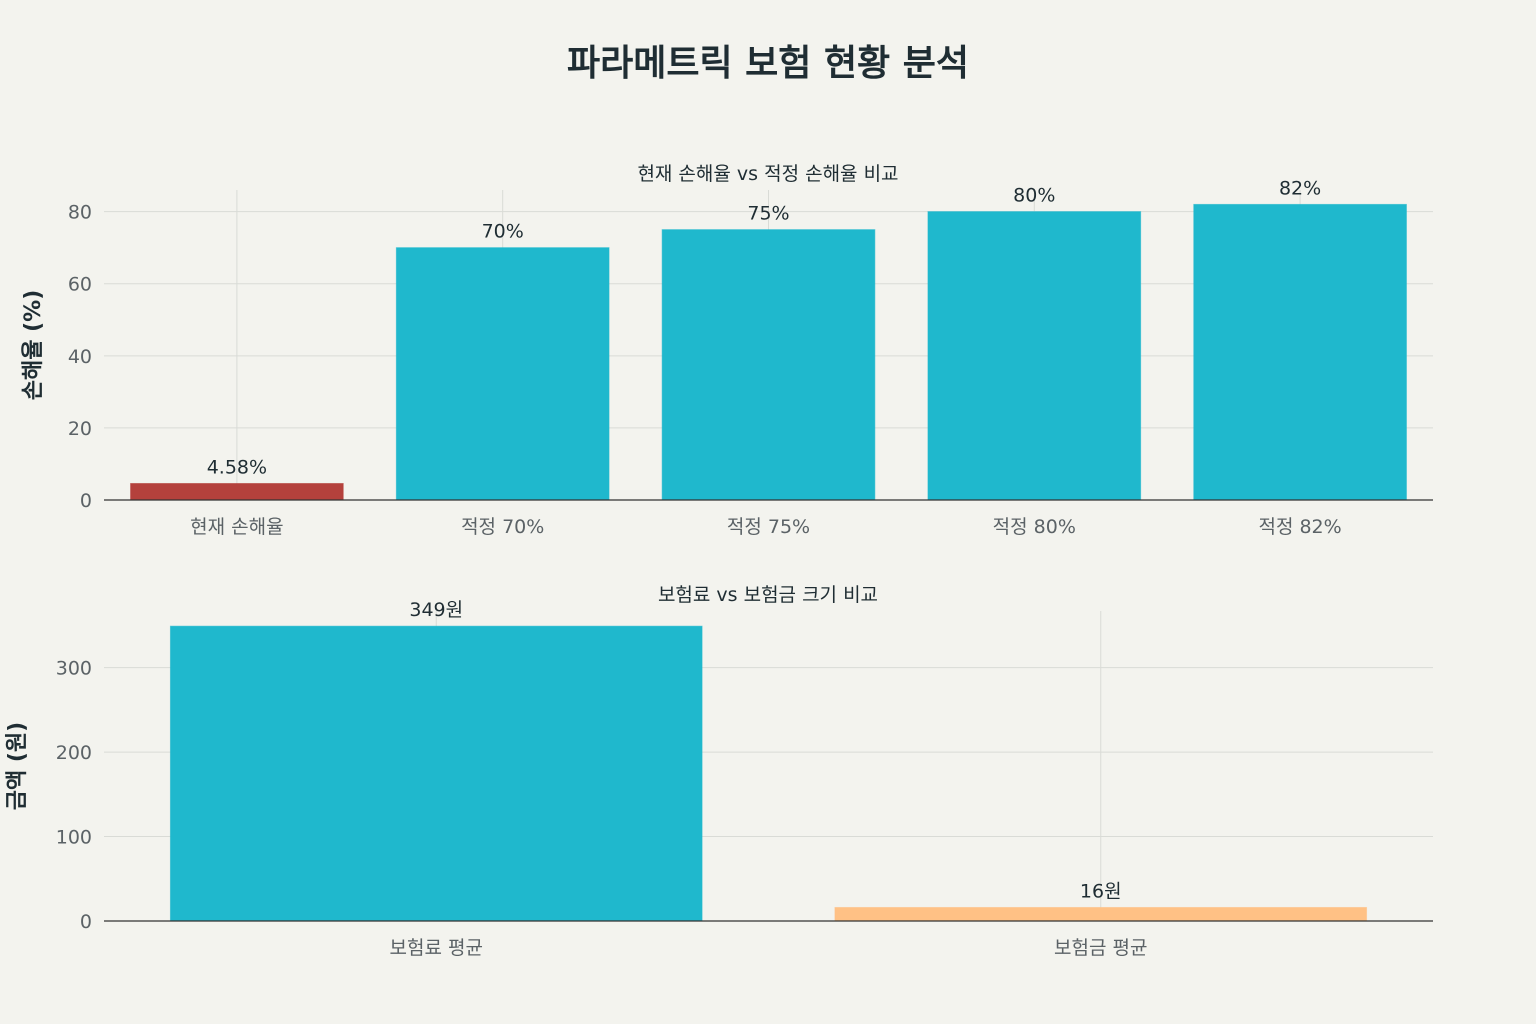 The width and height of the screenshot is (1536, 1024). I want to click on loss-ratio-xtick-label: 적정 75%, so click(768, 527).